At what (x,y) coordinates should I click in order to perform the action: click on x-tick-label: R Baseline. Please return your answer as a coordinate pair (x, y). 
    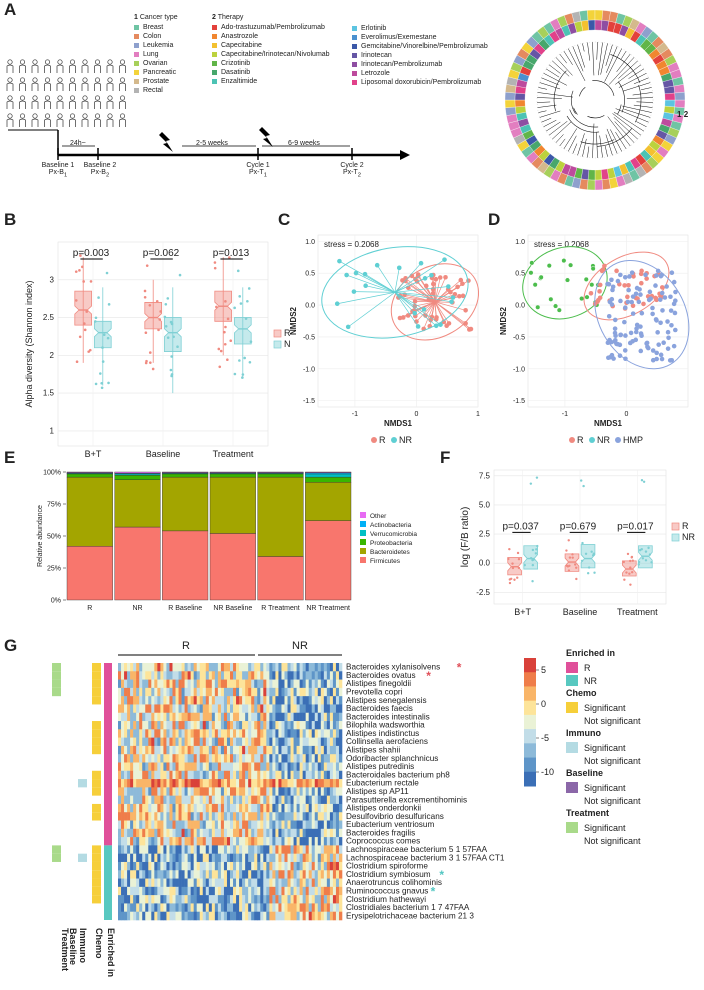
    Looking at the image, I should click on (185, 608).